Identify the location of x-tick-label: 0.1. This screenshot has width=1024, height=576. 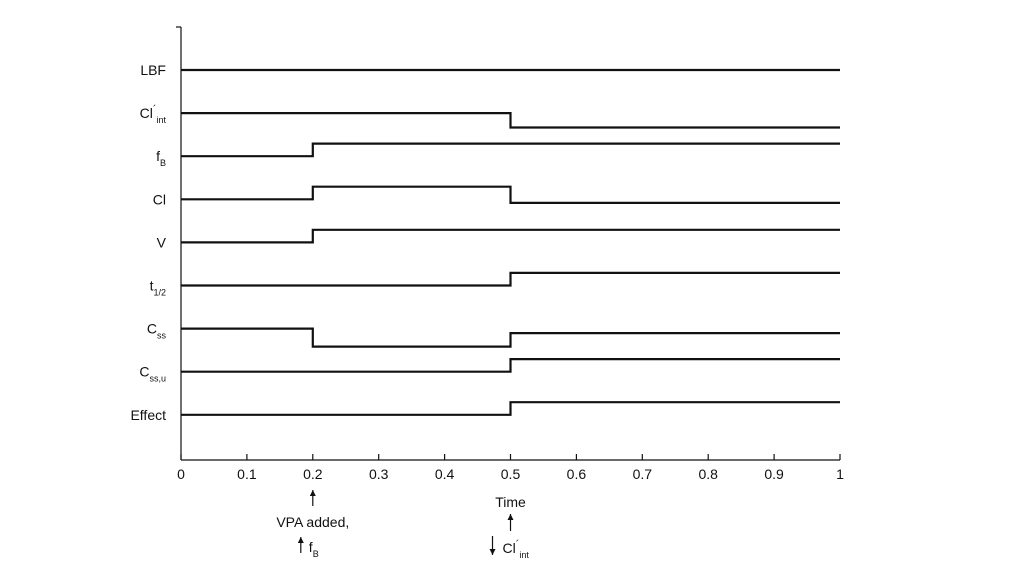
(247, 474).